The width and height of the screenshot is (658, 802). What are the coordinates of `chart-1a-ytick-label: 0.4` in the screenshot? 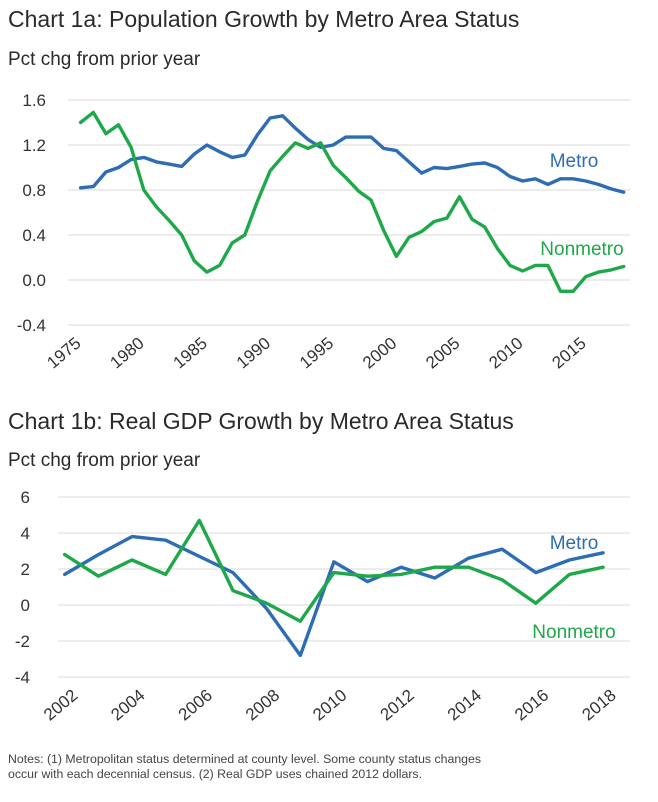 It's located at (34, 235).